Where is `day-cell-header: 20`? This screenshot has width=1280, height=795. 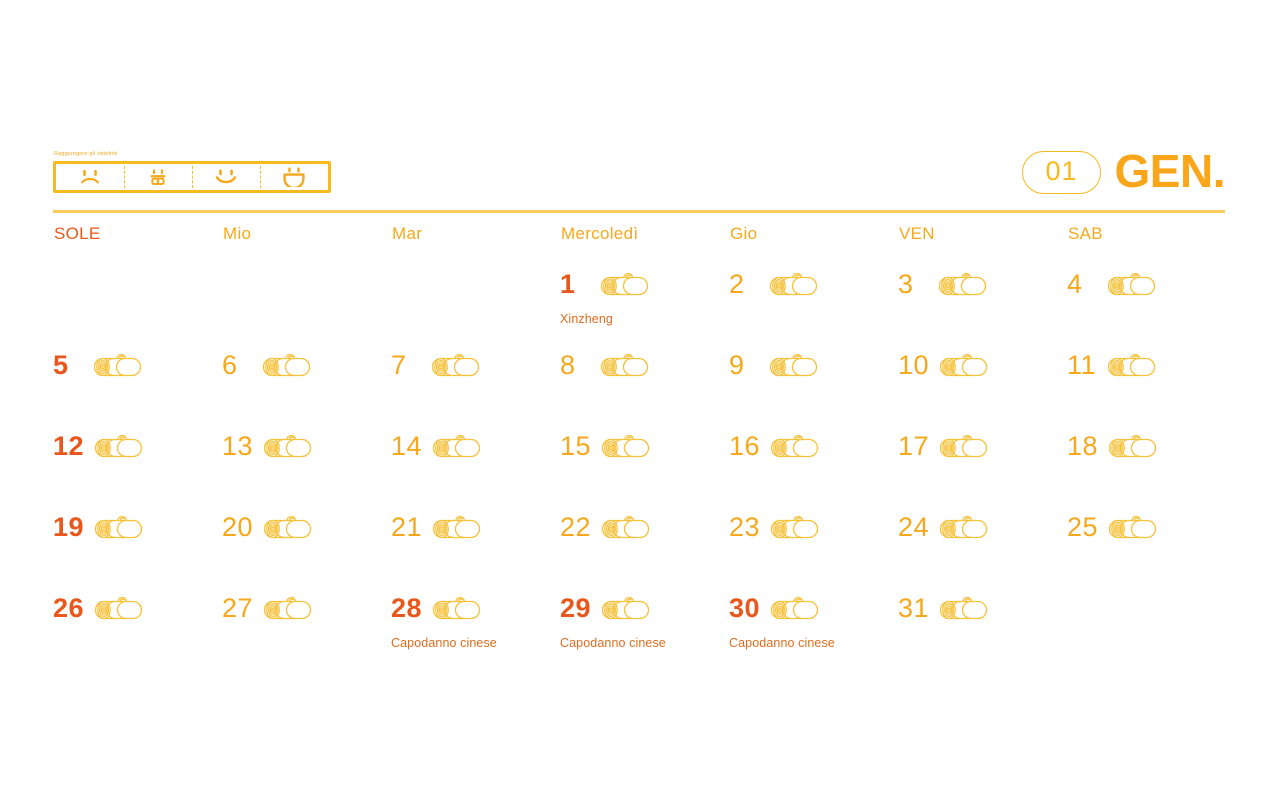 day-cell-header: 20 is located at coordinates (306, 527).